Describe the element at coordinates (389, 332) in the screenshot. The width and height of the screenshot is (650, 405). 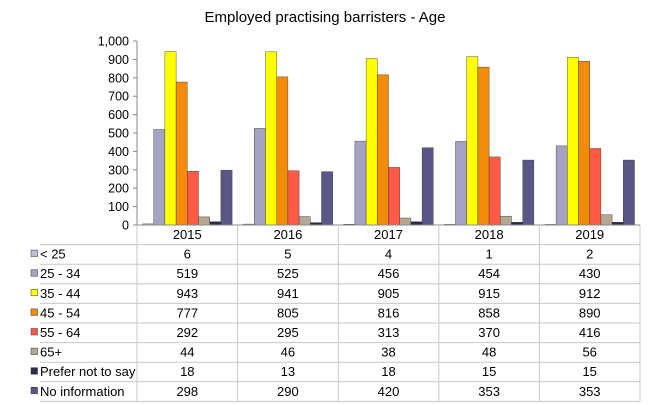
I see `table-cell: 313` at that location.